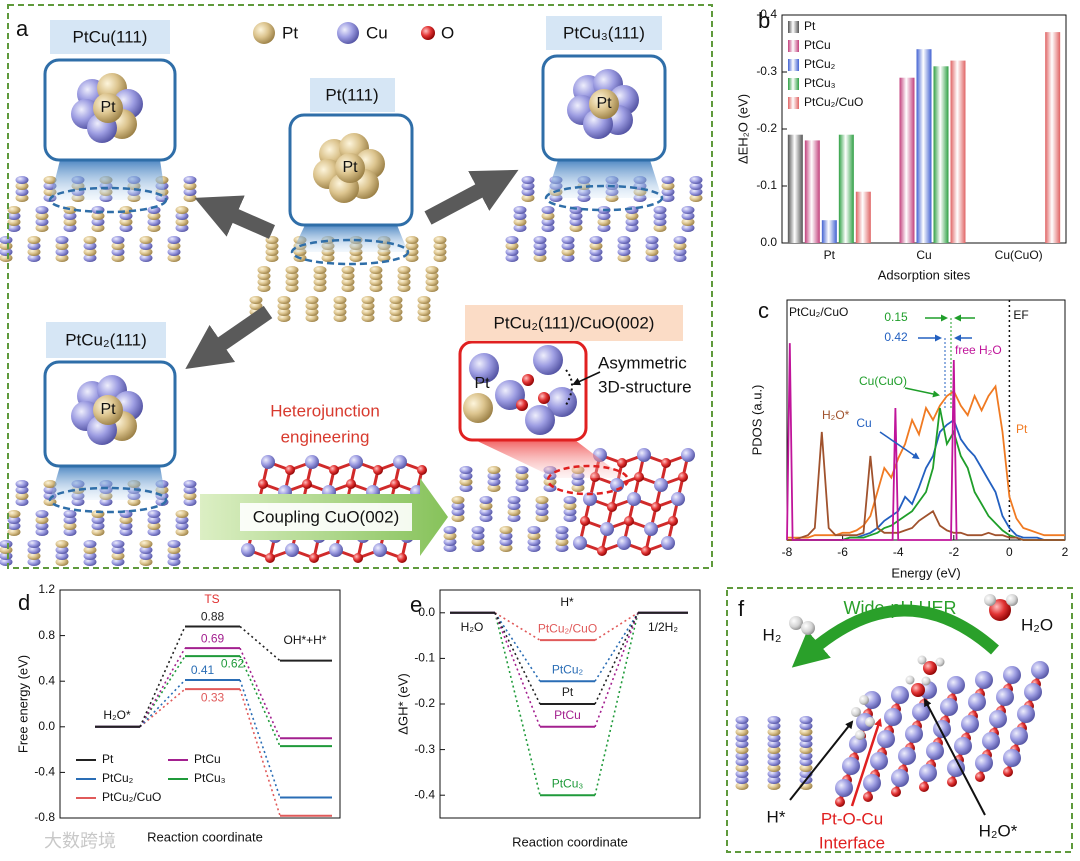  I want to click on legend-label: PtCu₂/CuO, so click(833, 102).